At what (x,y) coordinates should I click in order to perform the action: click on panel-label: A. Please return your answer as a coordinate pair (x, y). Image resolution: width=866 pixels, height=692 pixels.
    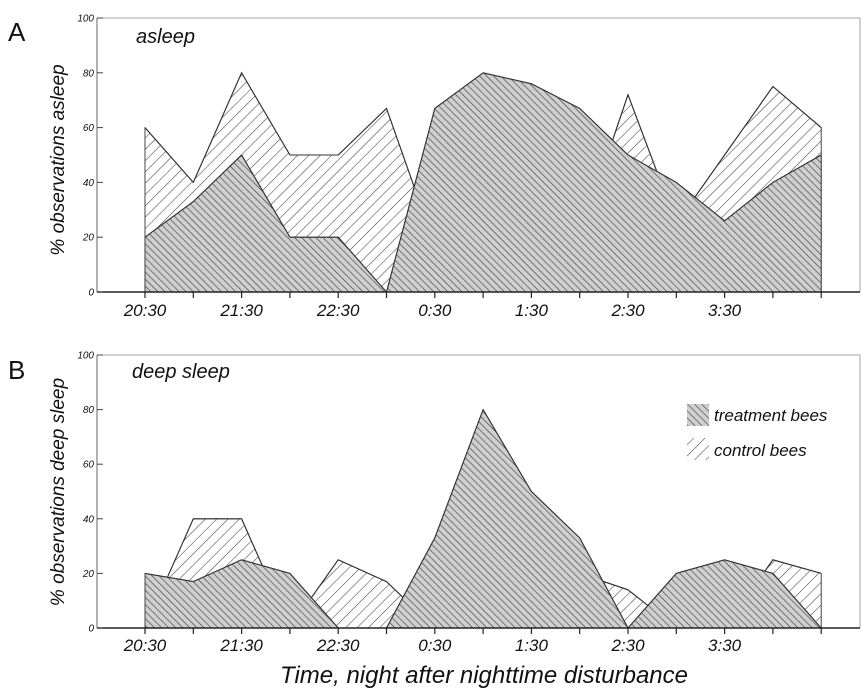
    Looking at the image, I should click on (17, 32).